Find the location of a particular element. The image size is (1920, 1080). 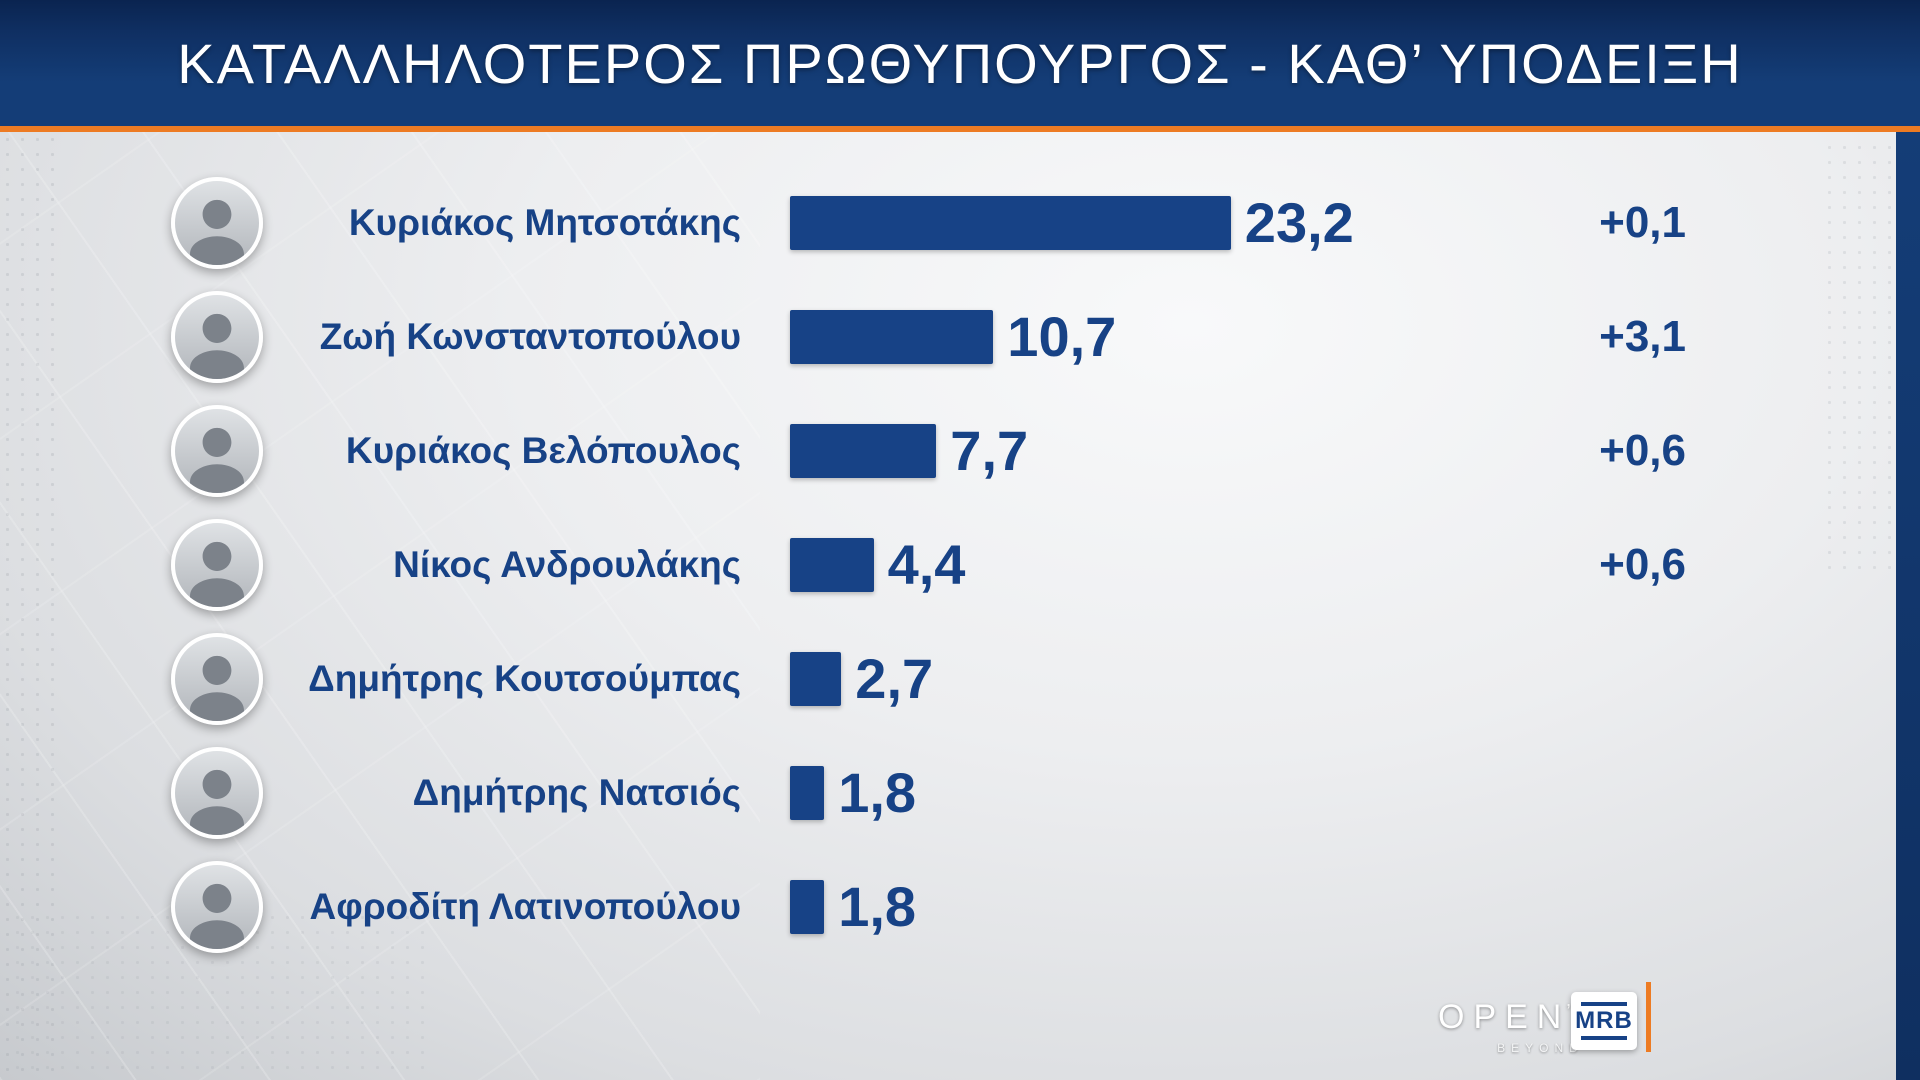

value-label: 23,2 is located at coordinates (1299, 222).